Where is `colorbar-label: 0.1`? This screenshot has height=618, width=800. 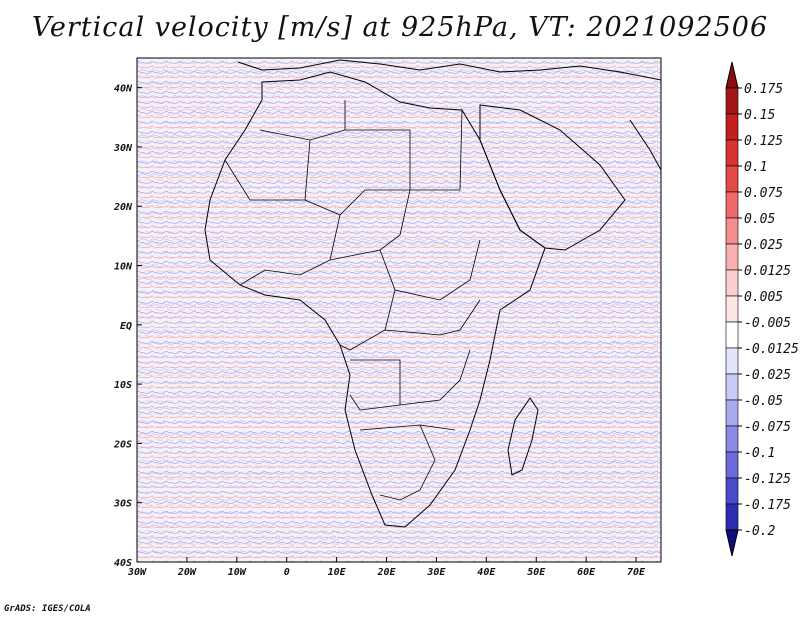
colorbar-label: 0.1 is located at coordinates (755, 167).